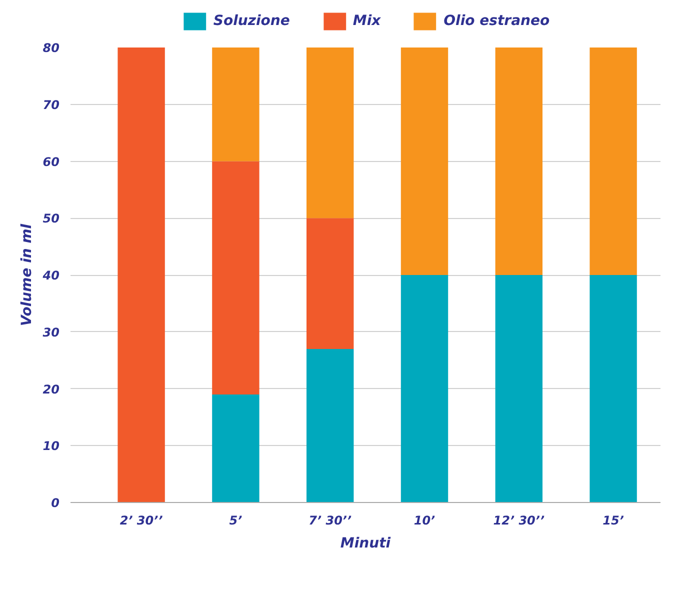 The width and height of the screenshot is (682, 595). Describe the element at coordinates (51, 48) in the screenshot. I see `y-tick-label: 80` at that location.